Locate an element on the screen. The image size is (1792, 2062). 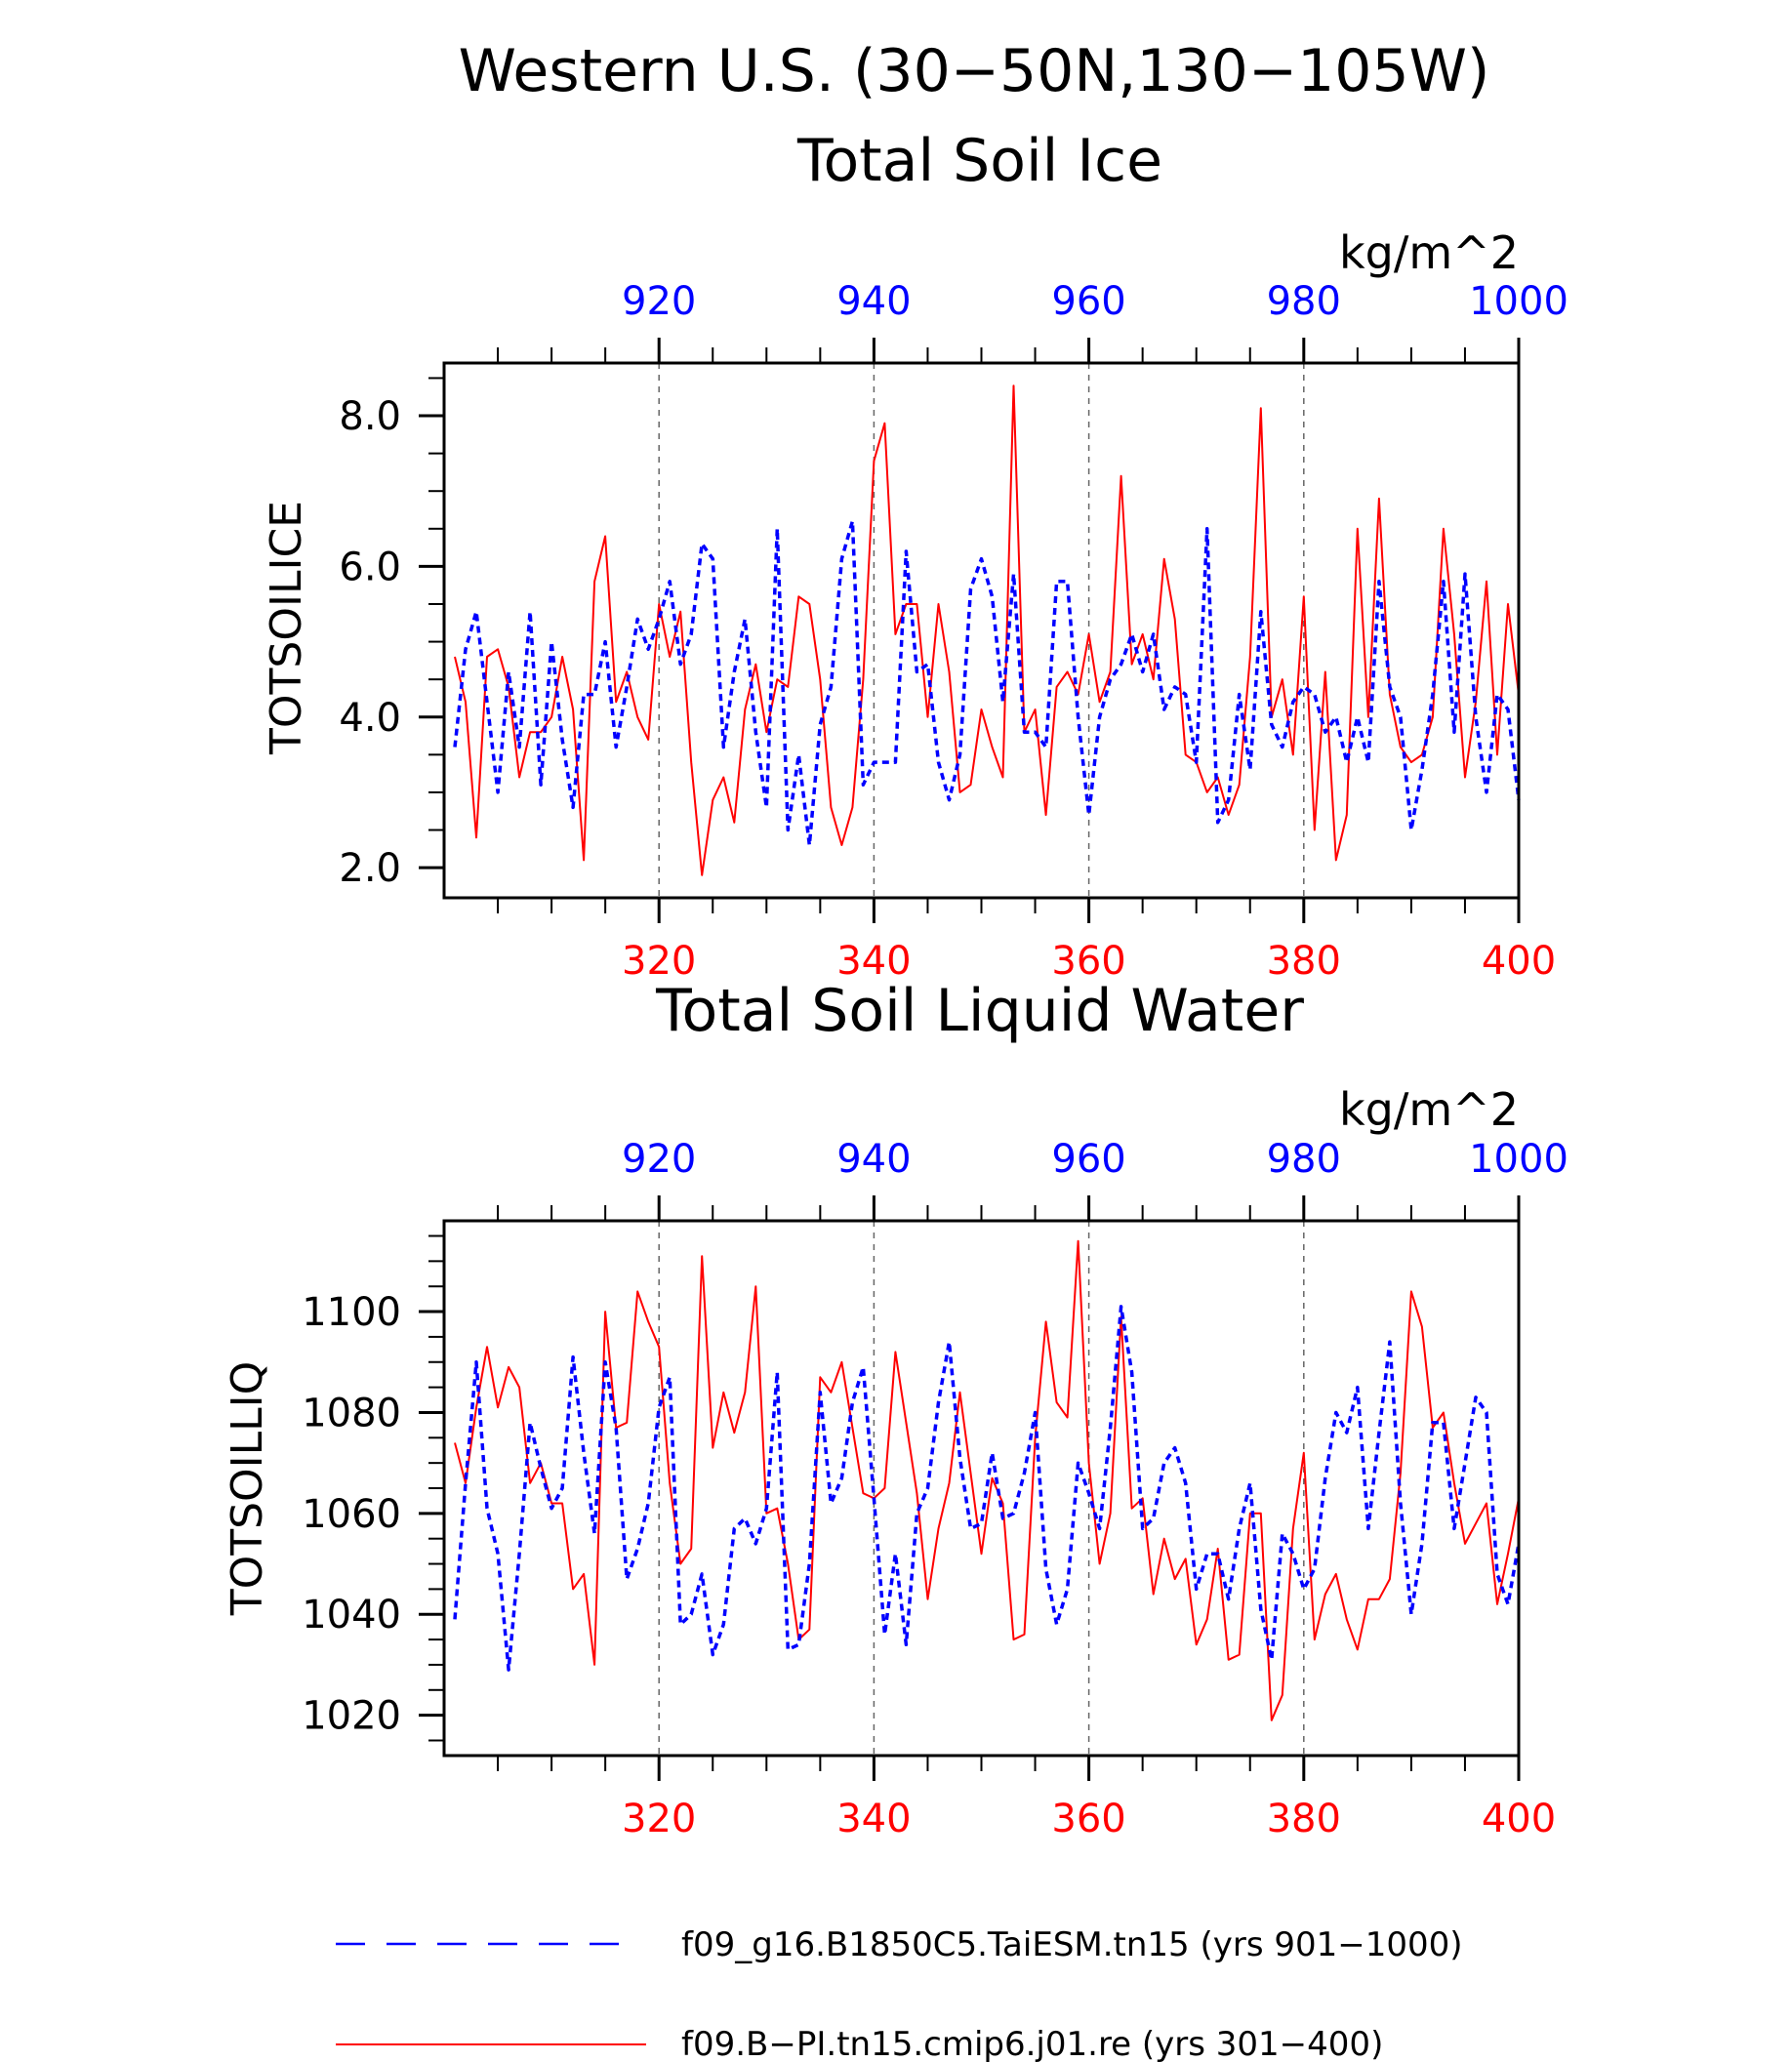
y-tick-label: 6.0 is located at coordinates (370, 567).